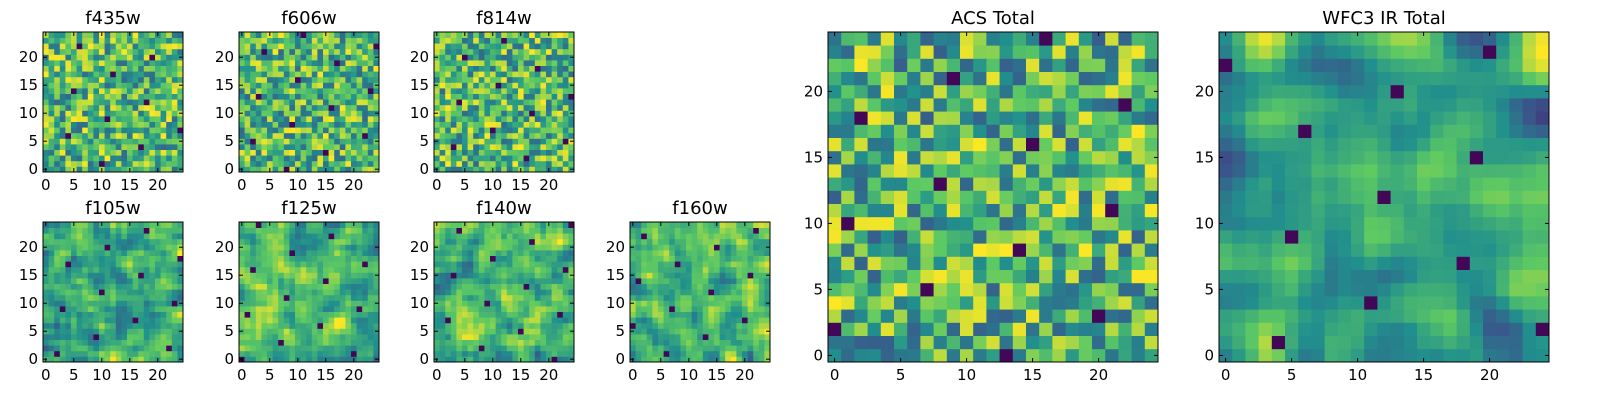 The image size is (1600, 400). Describe the element at coordinates (224, 303) in the screenshot. I see `y-tick-label: 10` at that location.